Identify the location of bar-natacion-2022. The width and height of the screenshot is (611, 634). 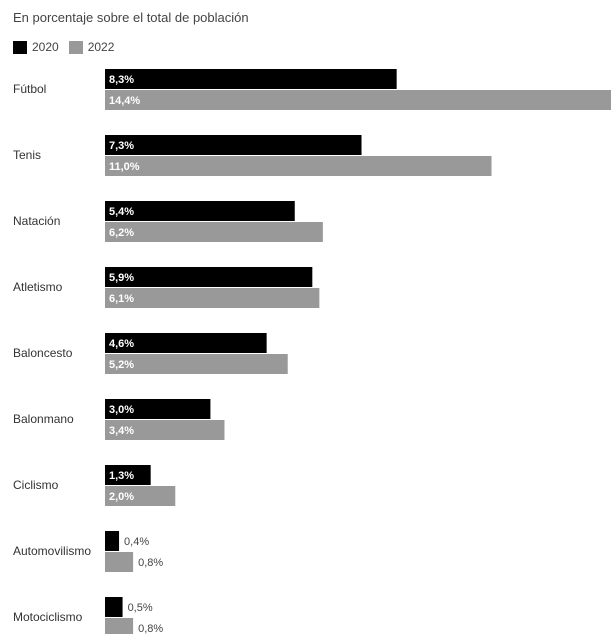
(214, 232).